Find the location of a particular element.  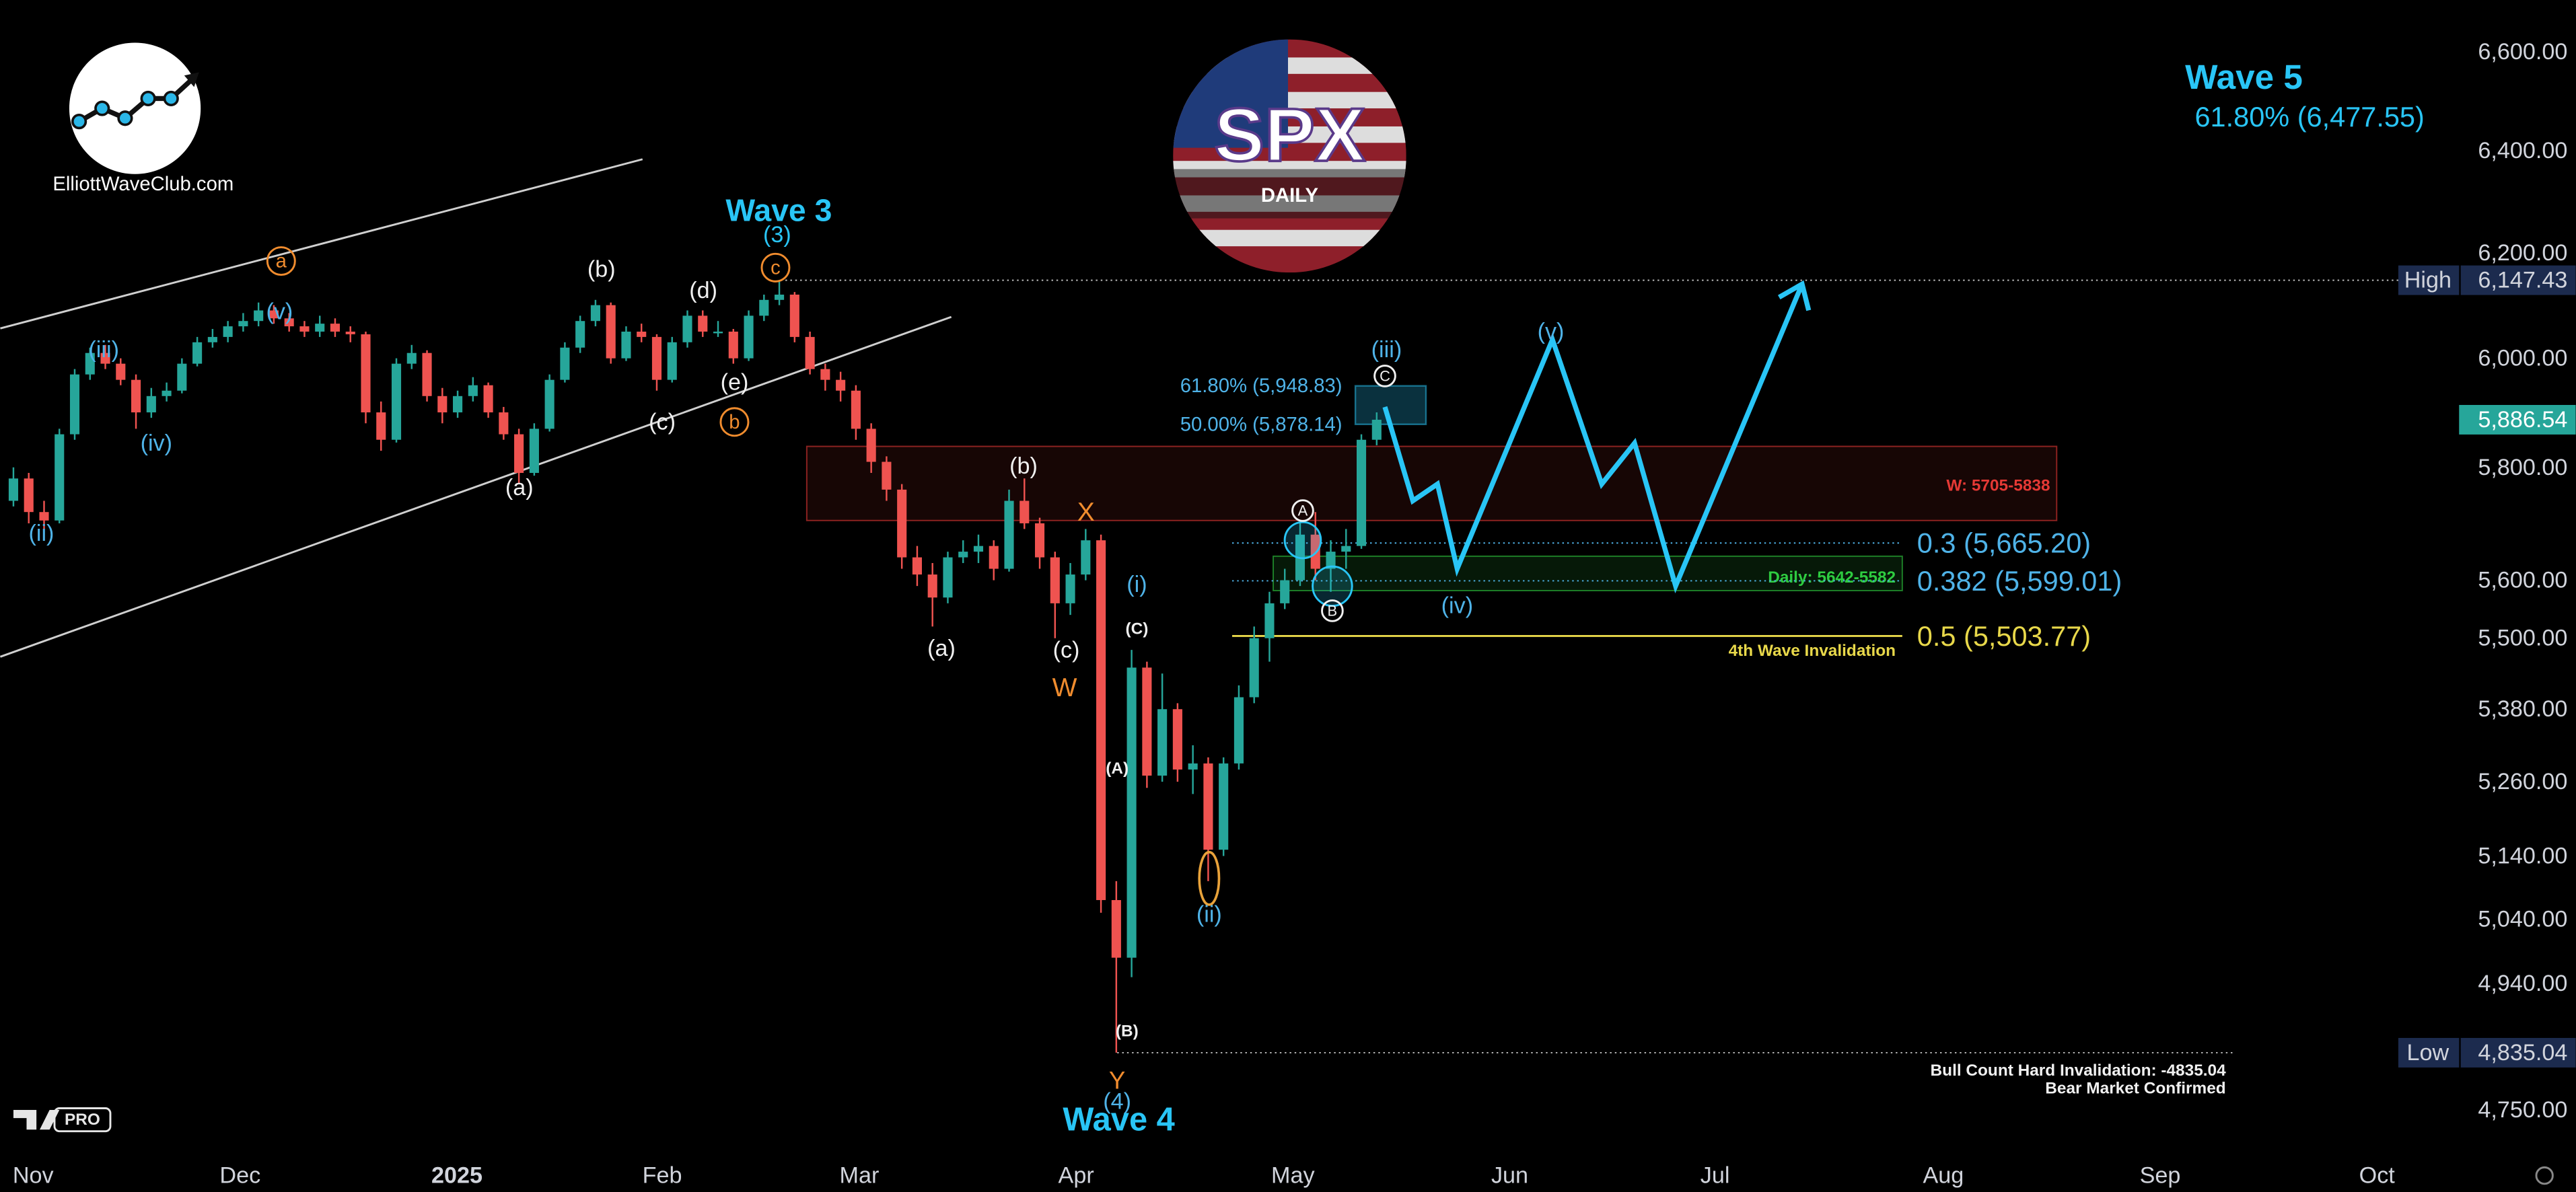

wave-label: Bull Count Hard Invalidation: -4835.04 is located at coordinates (2079, 1070).